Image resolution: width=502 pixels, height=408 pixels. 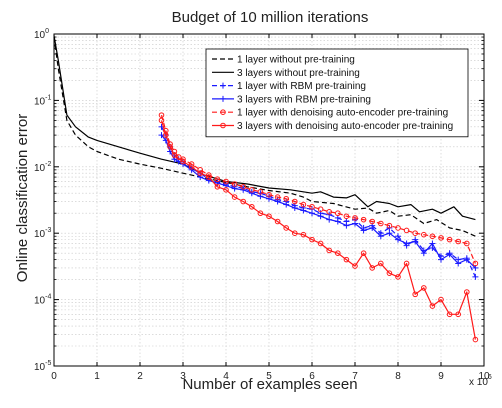 What do you see at coordinates (398, 376) in the screenshot?
I see `x-tick-label: 8` at bounding box center [398, 376].